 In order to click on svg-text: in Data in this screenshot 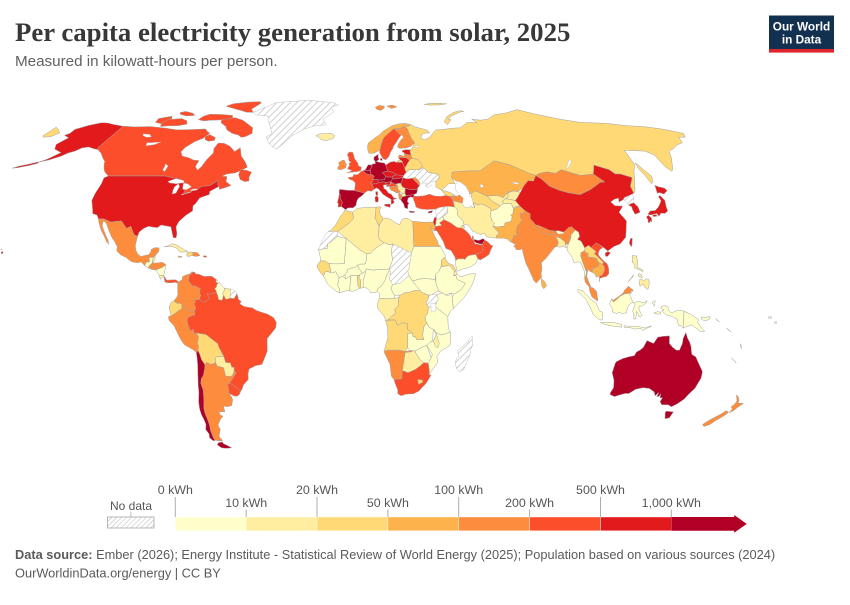, I will do `click(802, 40)`.